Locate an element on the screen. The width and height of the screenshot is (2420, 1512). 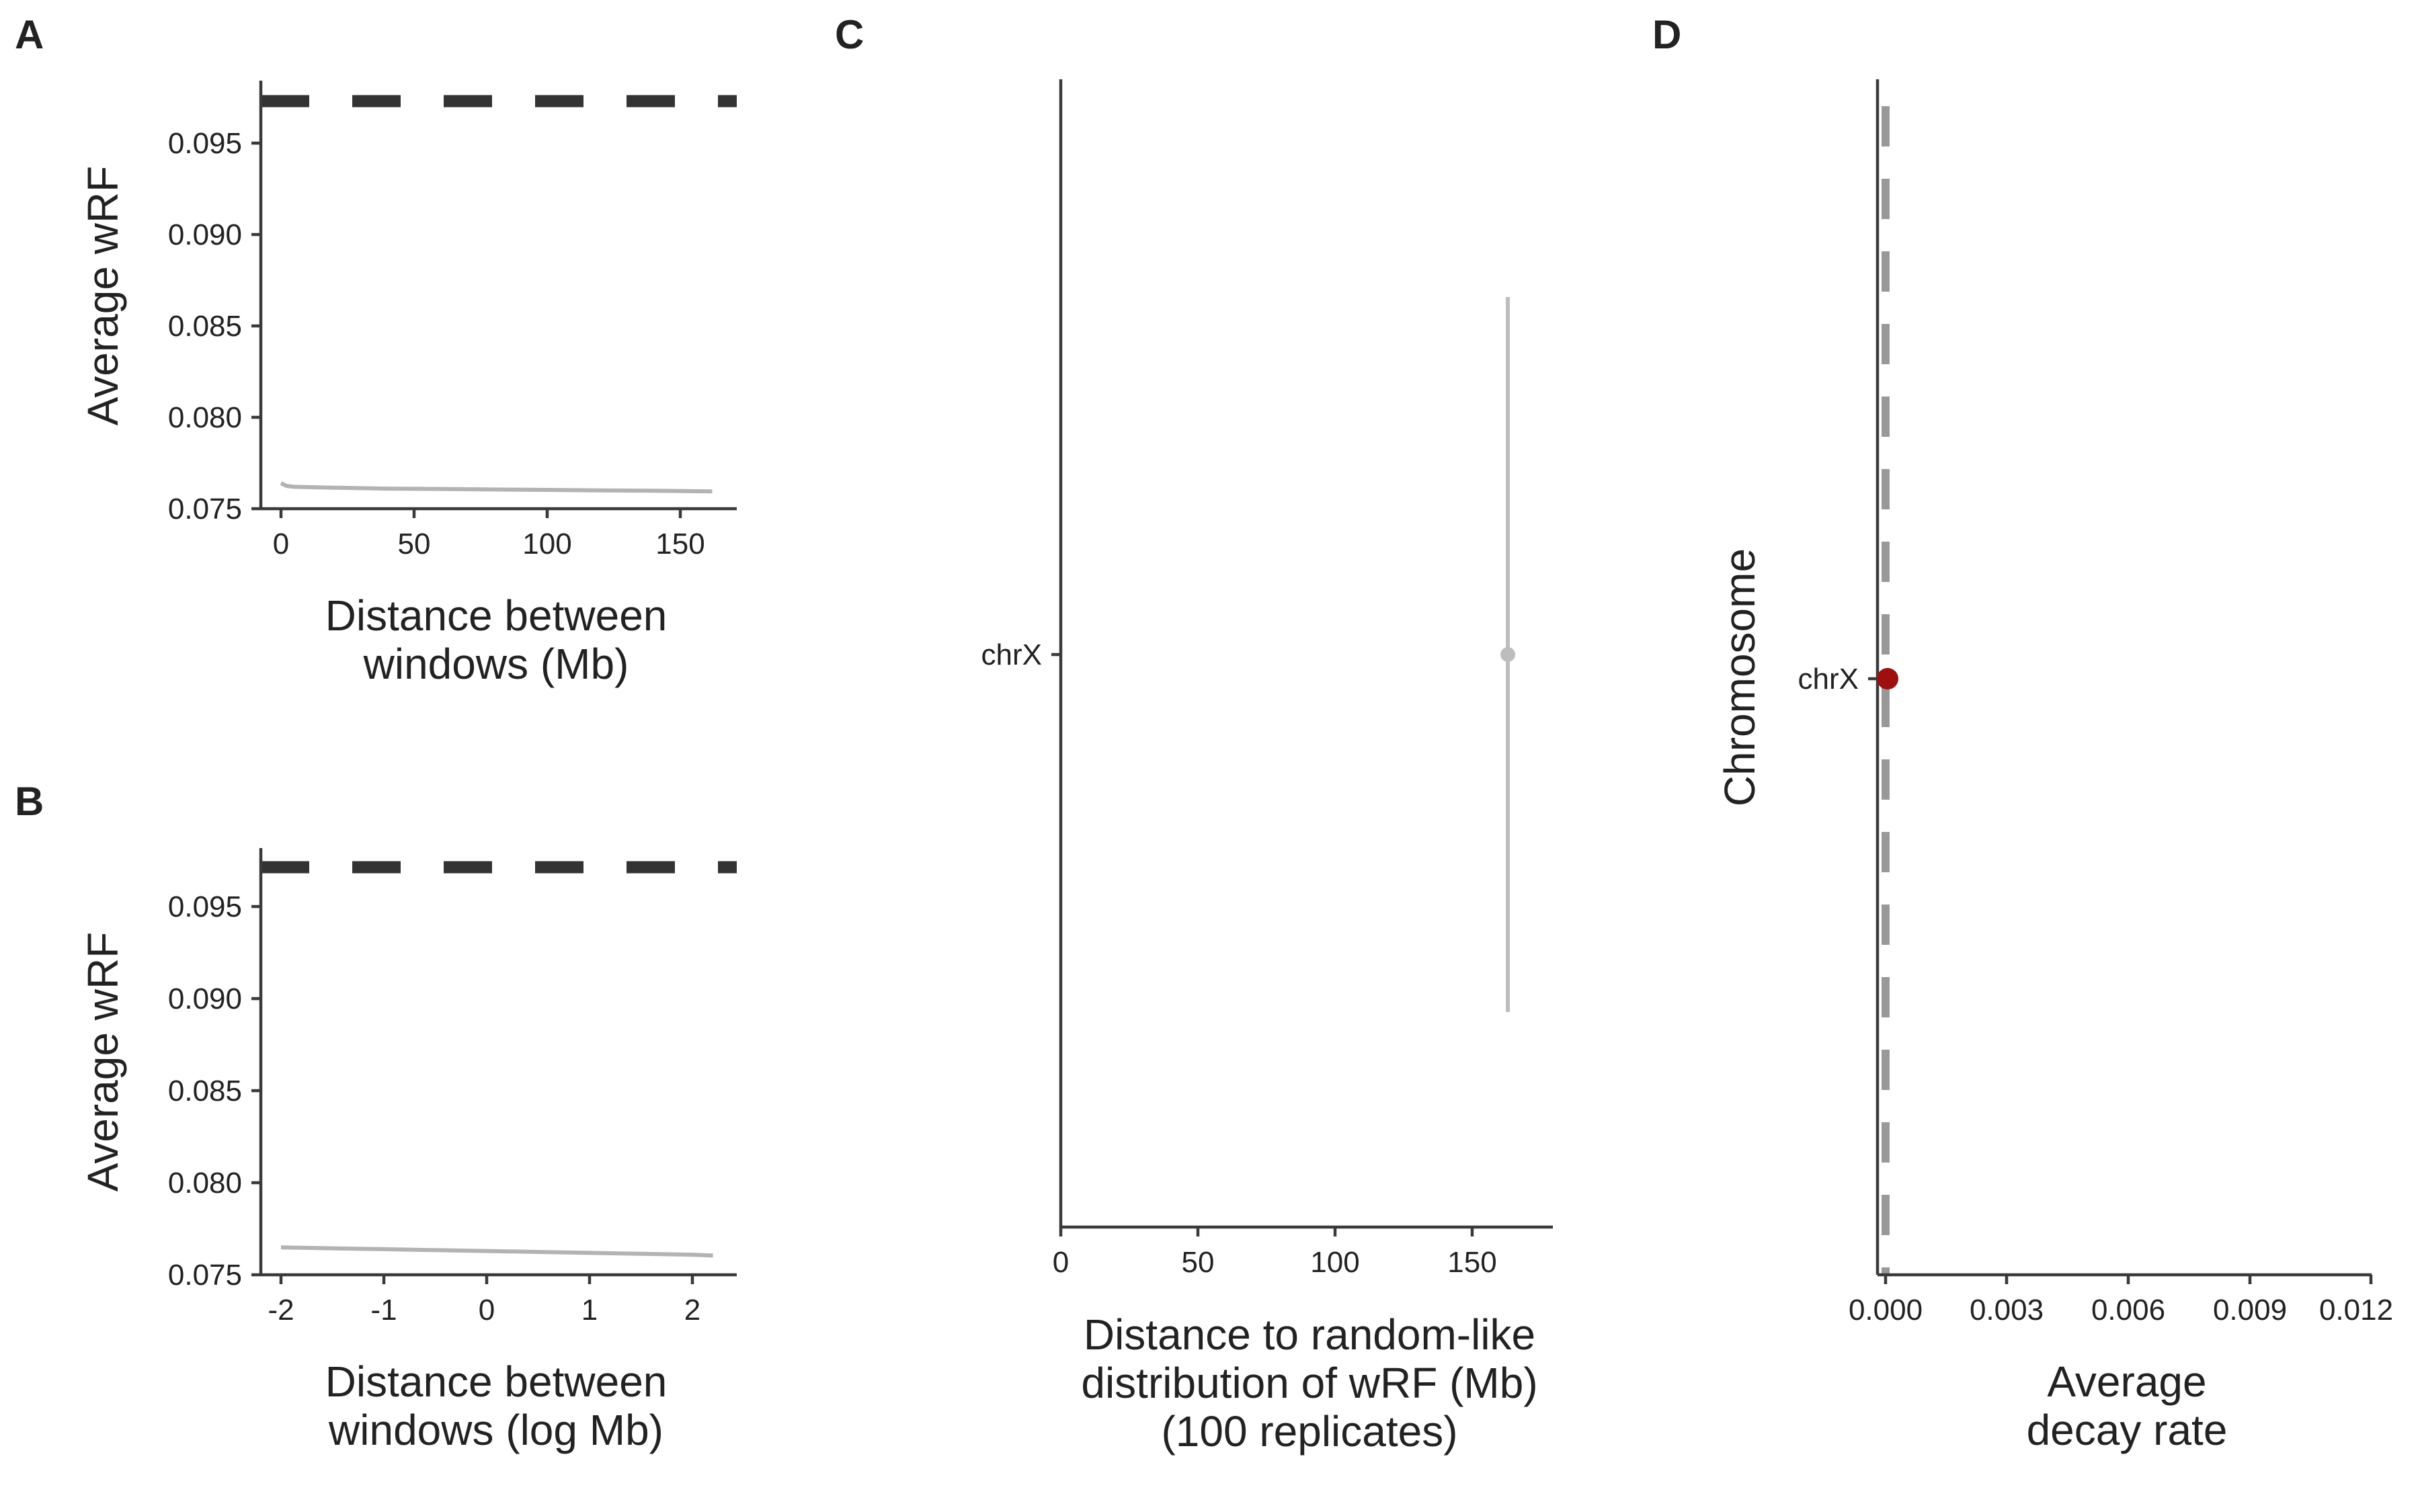
panel-b-x-tick-marks is located at coordinates (486, 1279).